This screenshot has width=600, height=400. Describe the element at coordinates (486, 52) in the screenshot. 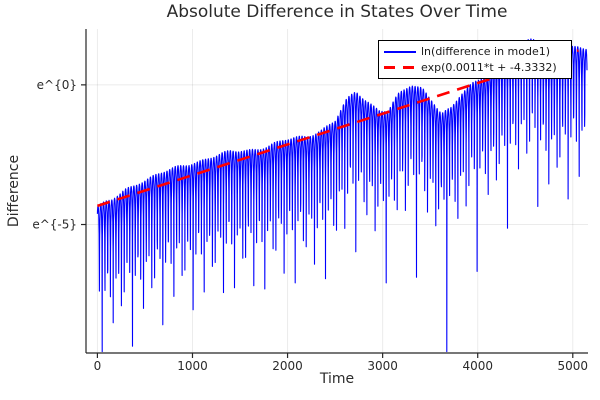

I see `legend-label-series1: ln(difference in mode1)` at that location.